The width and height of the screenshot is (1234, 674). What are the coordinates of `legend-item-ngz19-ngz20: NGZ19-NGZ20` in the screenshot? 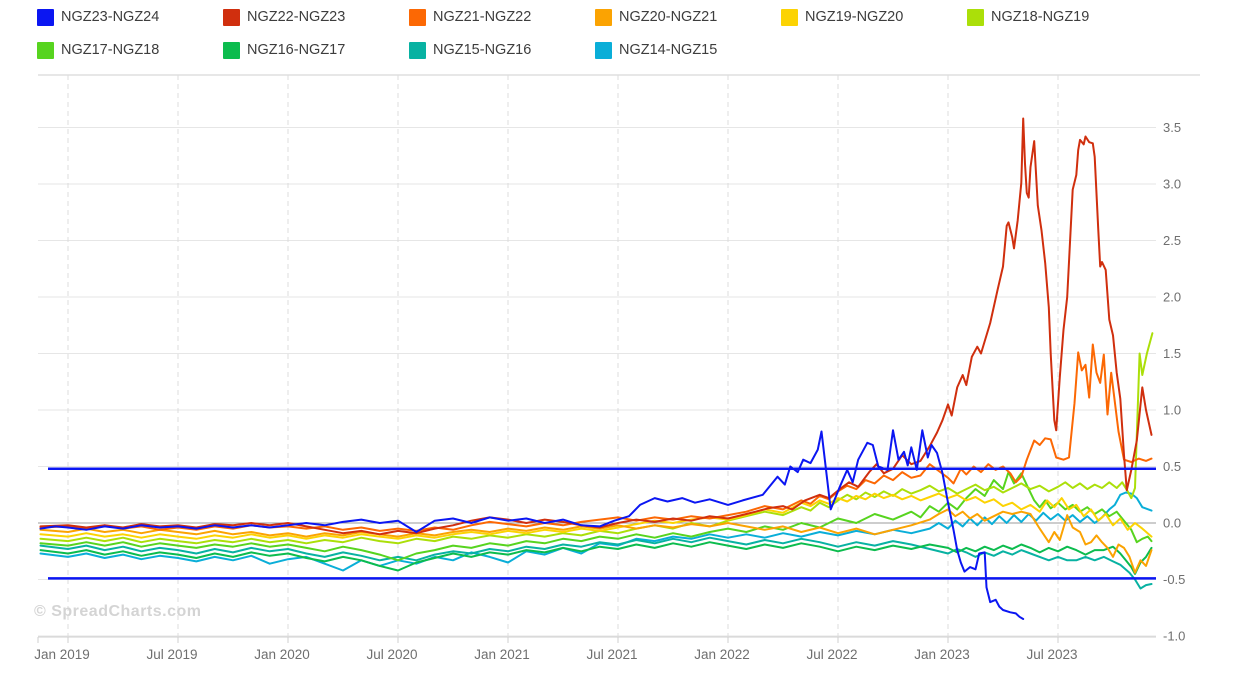 It's located at (874, 25).